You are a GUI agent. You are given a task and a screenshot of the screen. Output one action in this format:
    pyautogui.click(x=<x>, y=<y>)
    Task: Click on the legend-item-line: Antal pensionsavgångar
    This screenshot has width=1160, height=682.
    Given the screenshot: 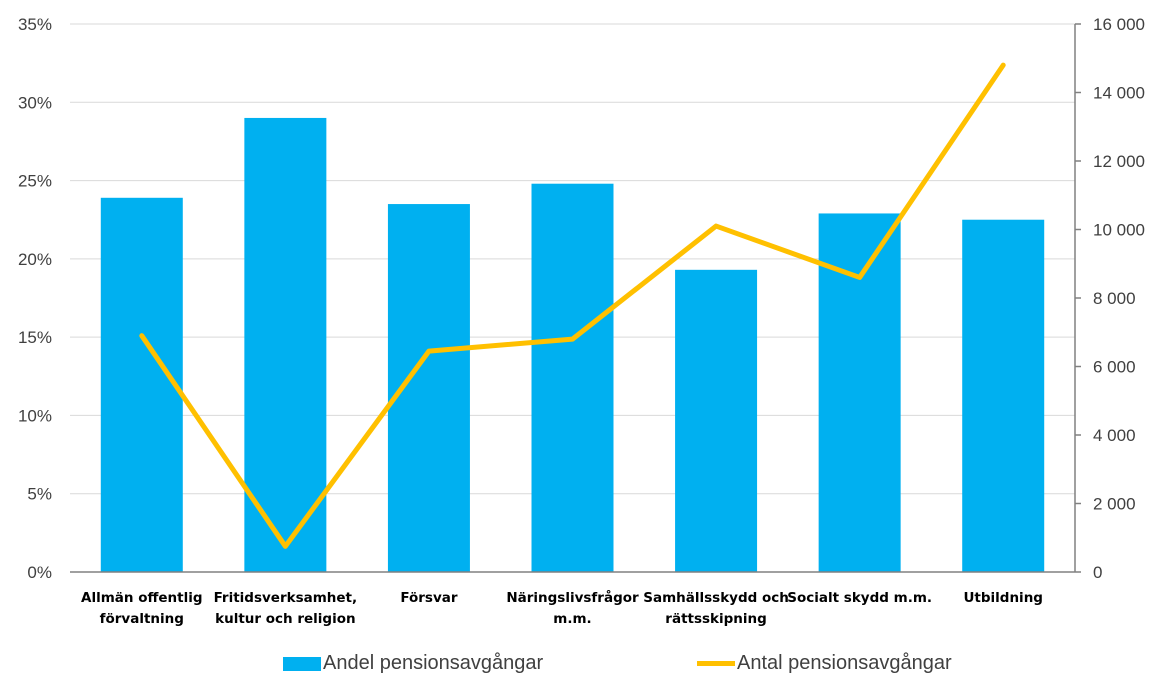 What is the action you would take?
    pyautogui.click(x=824, y=663)
    